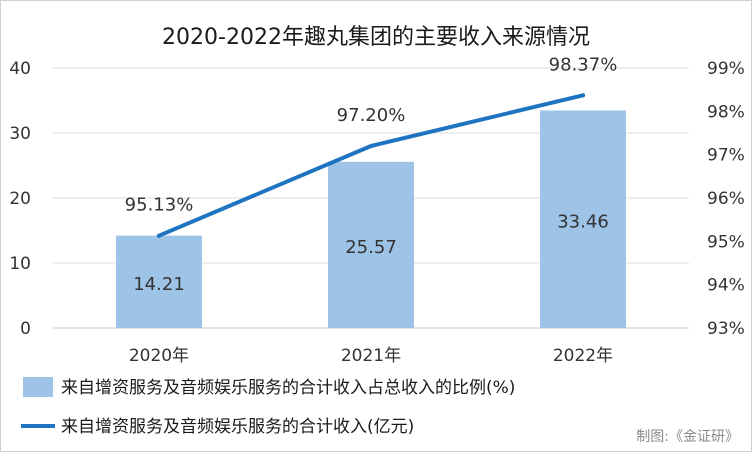 The image size is (752, 452). What do you see at coordinates (237, 427) in the screenshot?
I see `legend-line-label: 来自增资服务及音频娱乐服务的合计收入(亿元)` at bounding box center [237, 427].